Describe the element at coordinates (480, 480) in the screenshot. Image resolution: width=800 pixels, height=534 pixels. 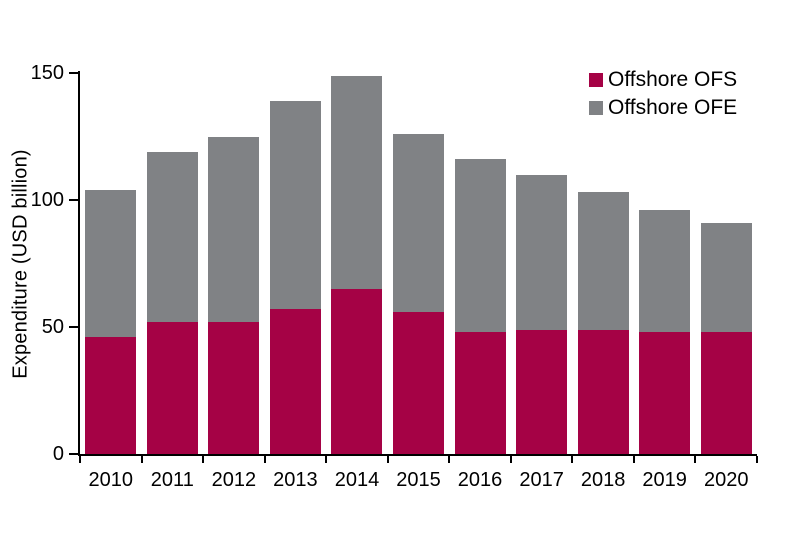
I see `x-tick-label: 2016` at that location.